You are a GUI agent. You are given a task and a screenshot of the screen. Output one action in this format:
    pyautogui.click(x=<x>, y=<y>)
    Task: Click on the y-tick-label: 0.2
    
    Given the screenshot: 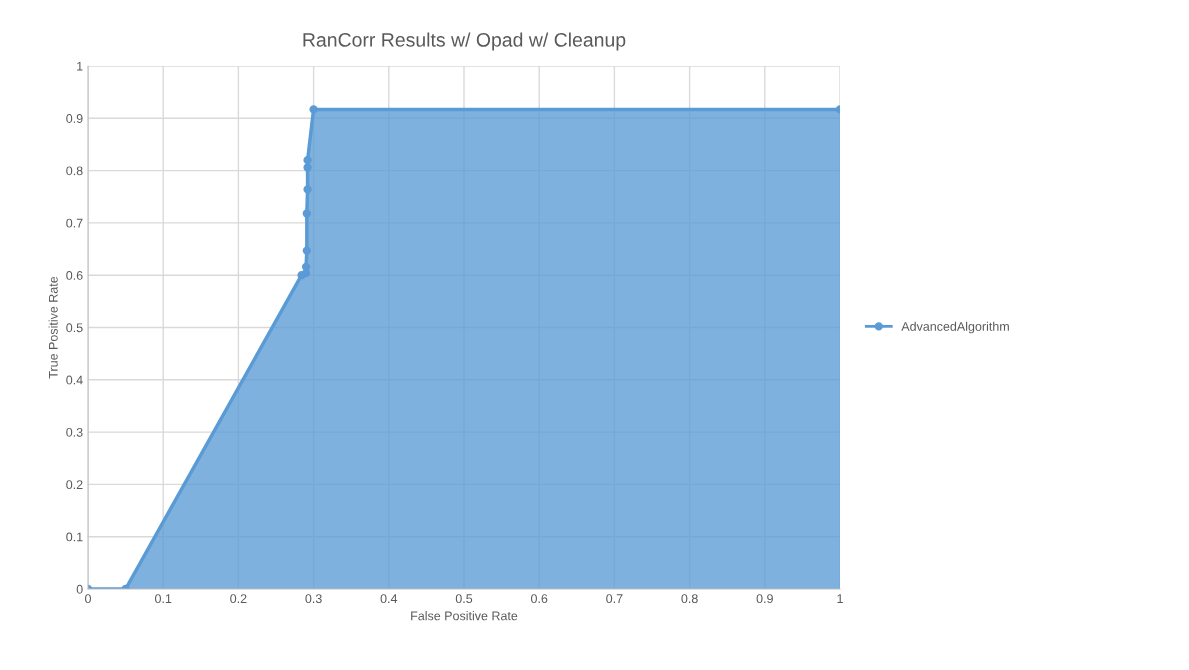 What is the action you would take?
    pyautogui.click(x=74, y=485)
    